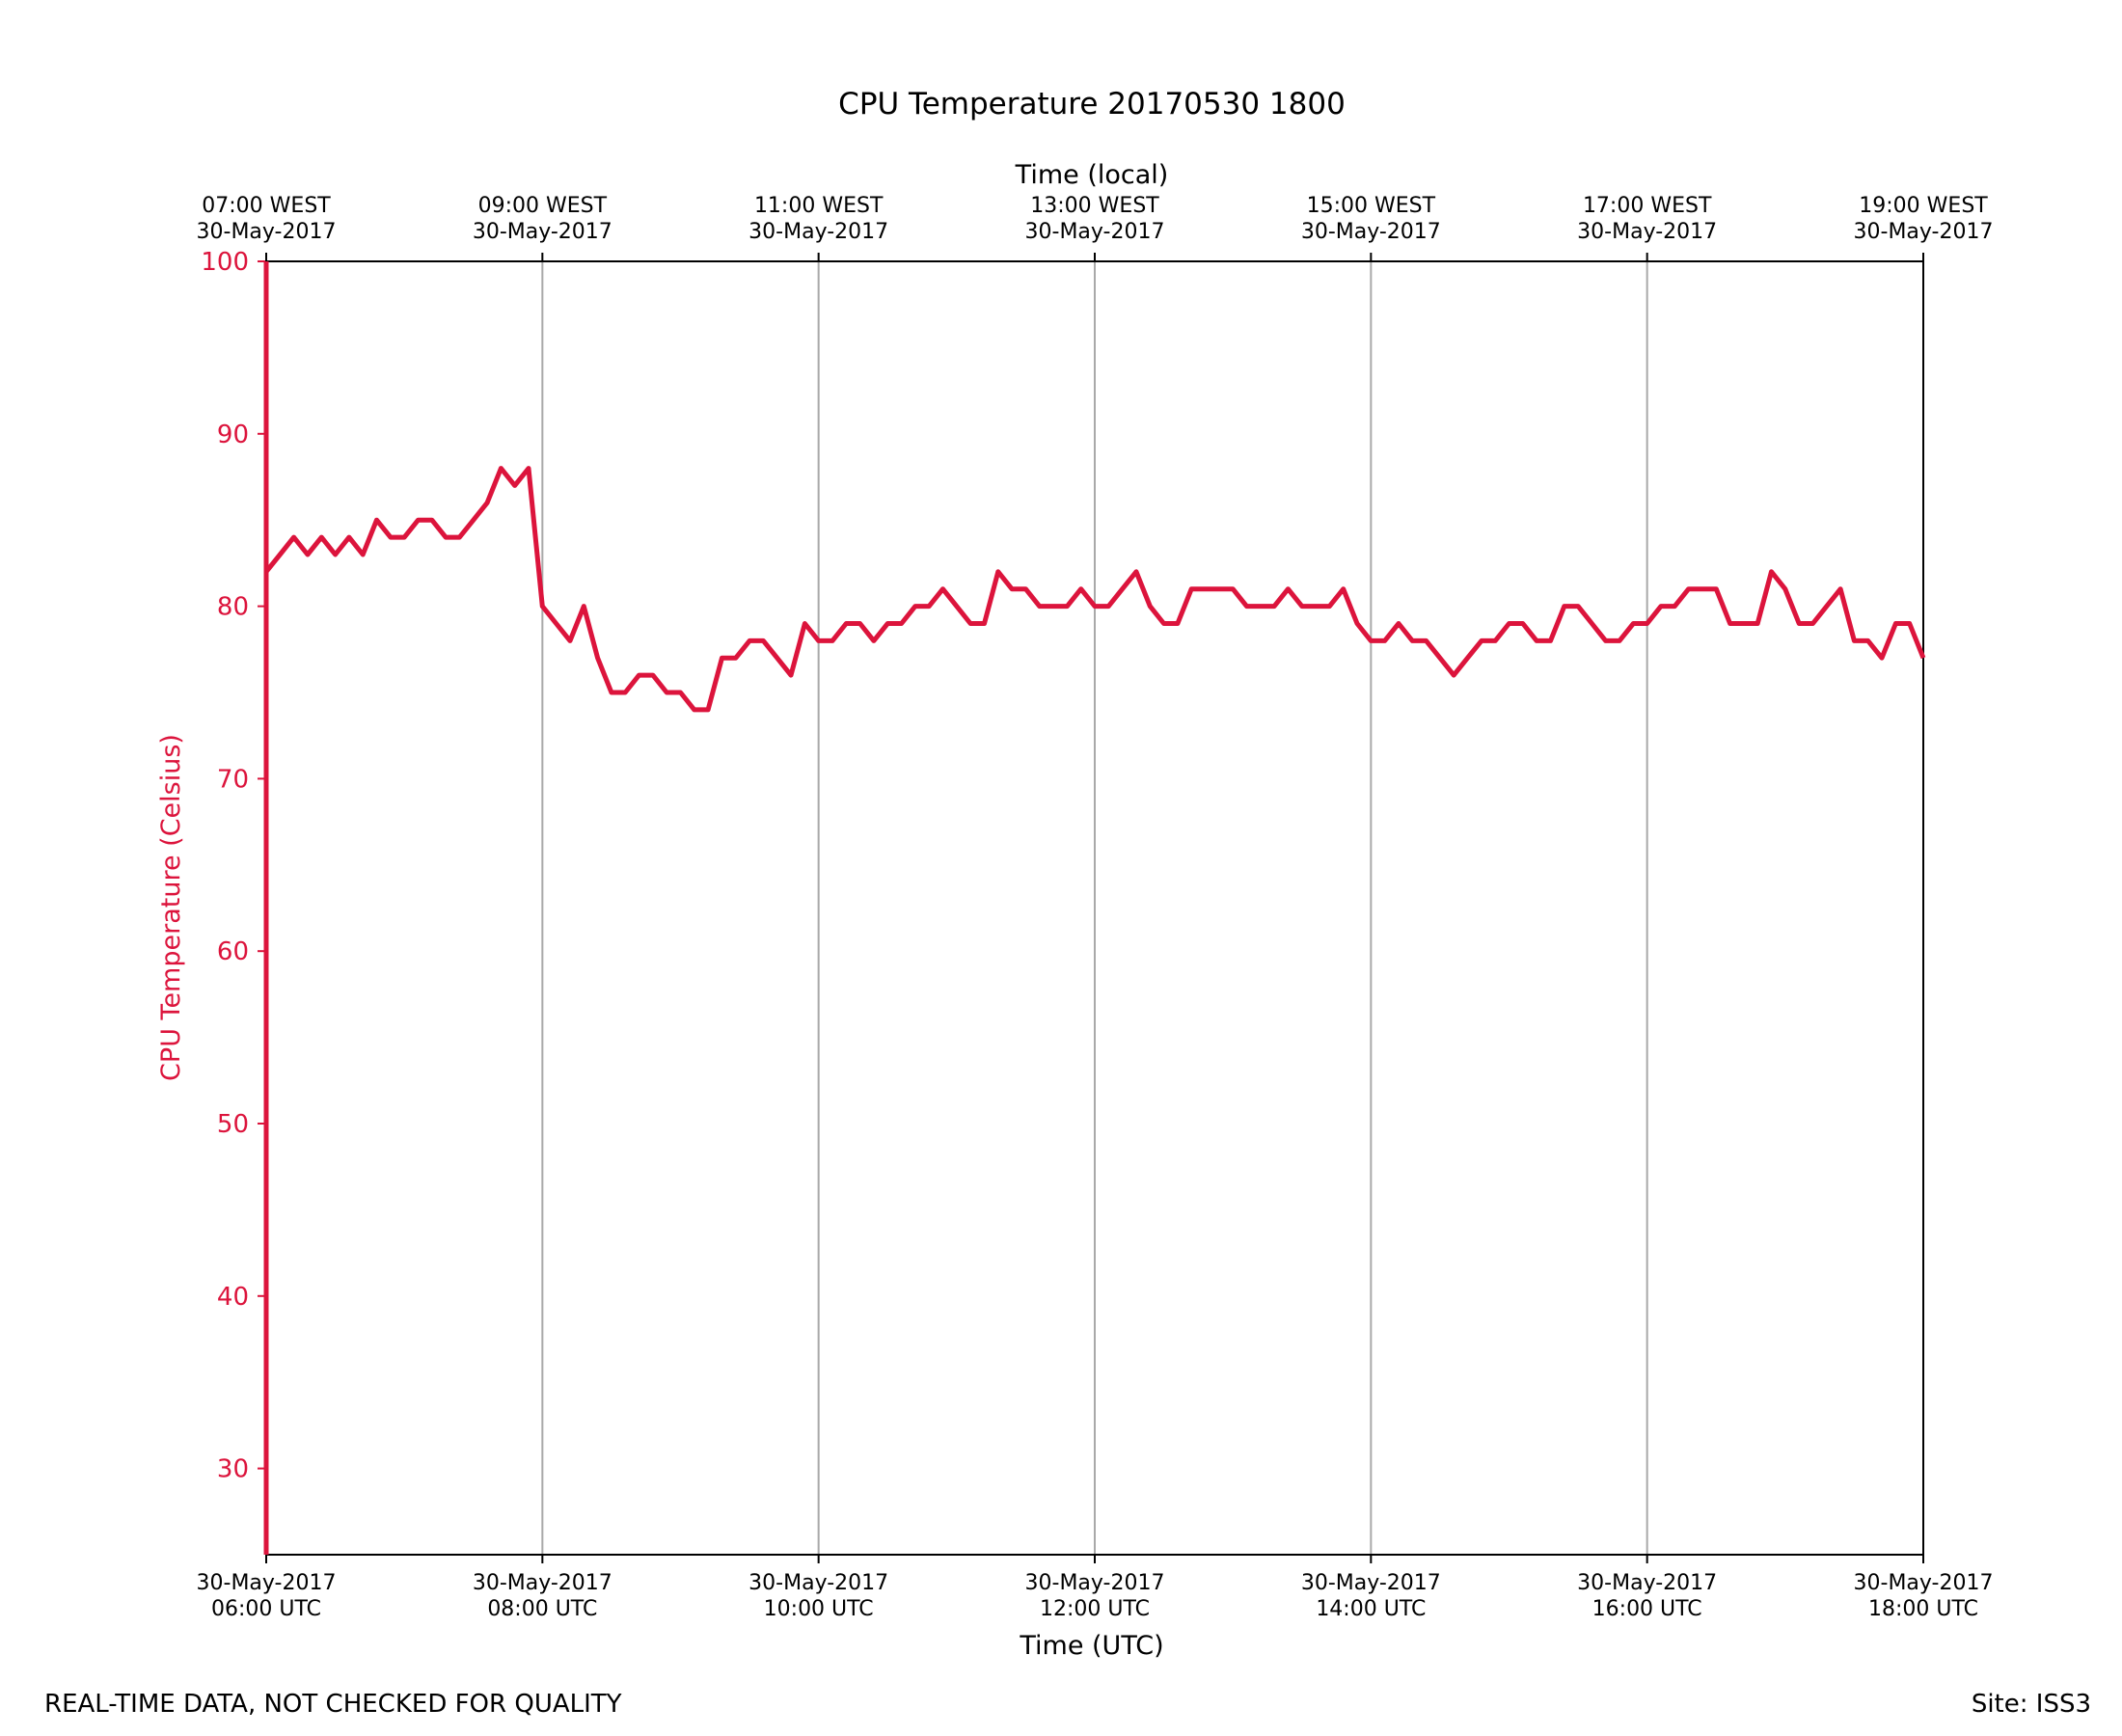 The height and width of the screenshot is (1736, 2122). Describe the element at coordinates (1092, 175) in the screenshot. I see `top-x-axis-label: Time (local)` at that location.